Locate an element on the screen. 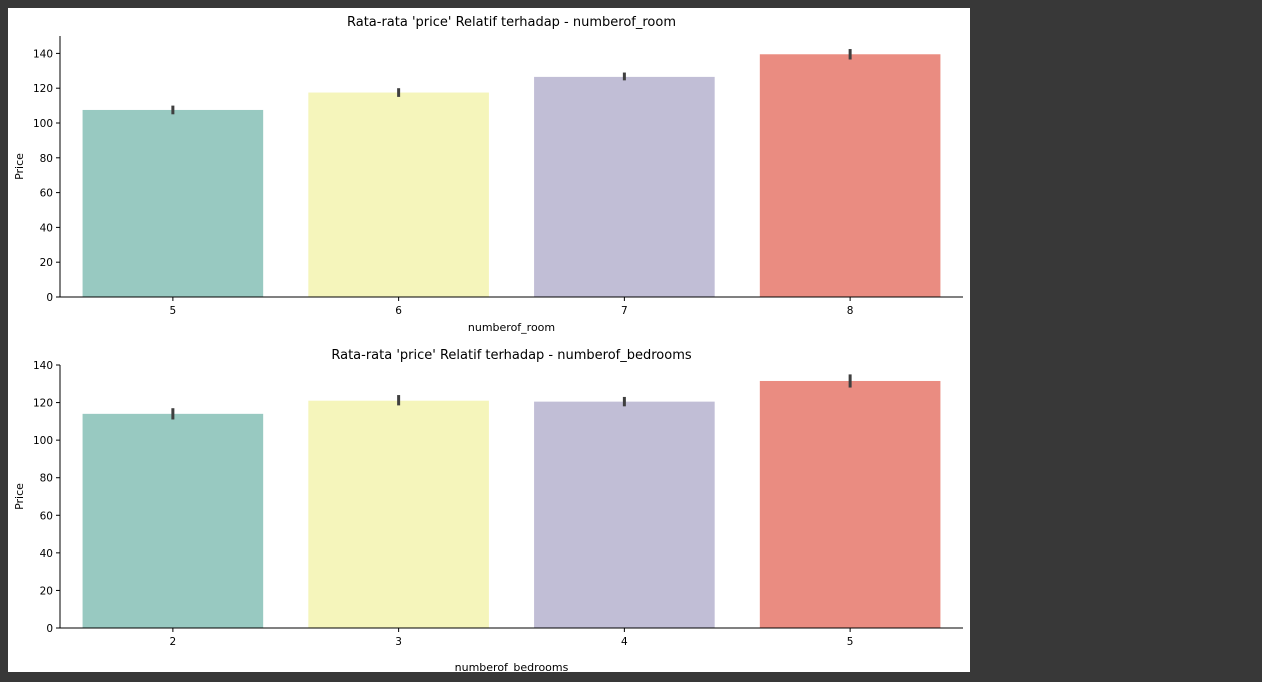 Image resolution: width=1262 pixels, height=682 pixels. chart-1-x-tick-label-8: 8 is located at coordinates (850, 311).